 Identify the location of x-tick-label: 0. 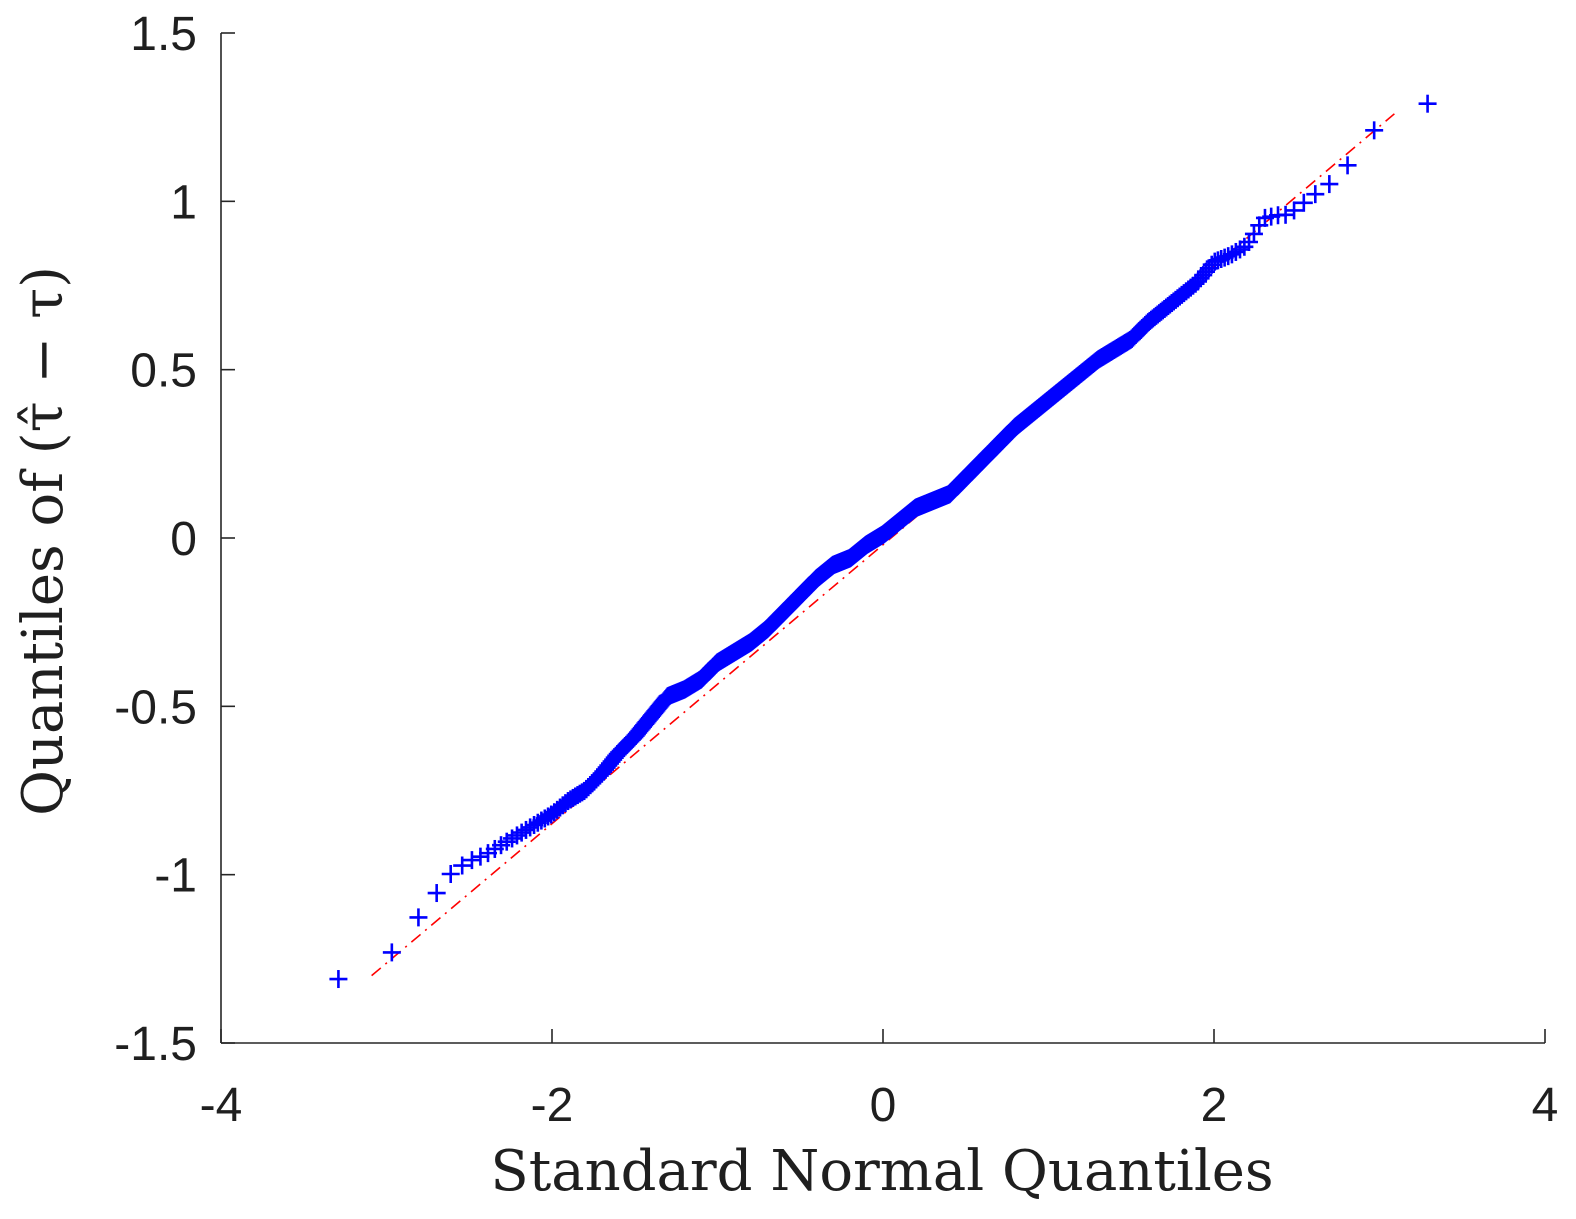
(883, 1105).